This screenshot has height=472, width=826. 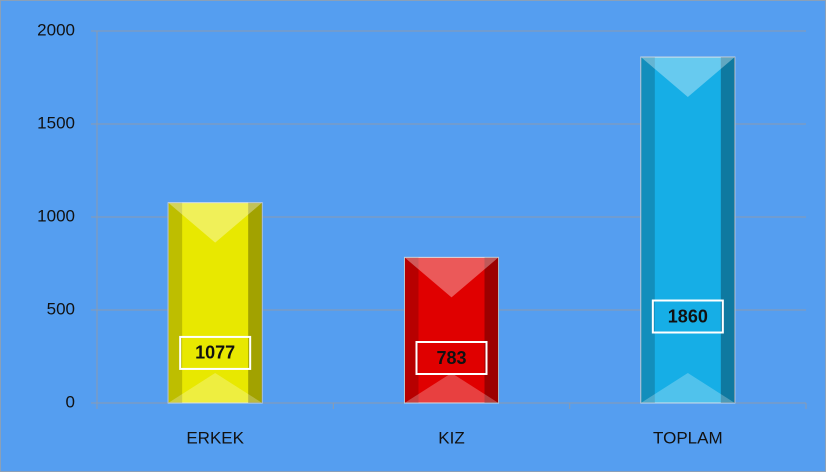 What do you see at coordinates (56, 122) in the screenshot?
I see `y-tick-label: 1500` at bounding box center [56, 122].